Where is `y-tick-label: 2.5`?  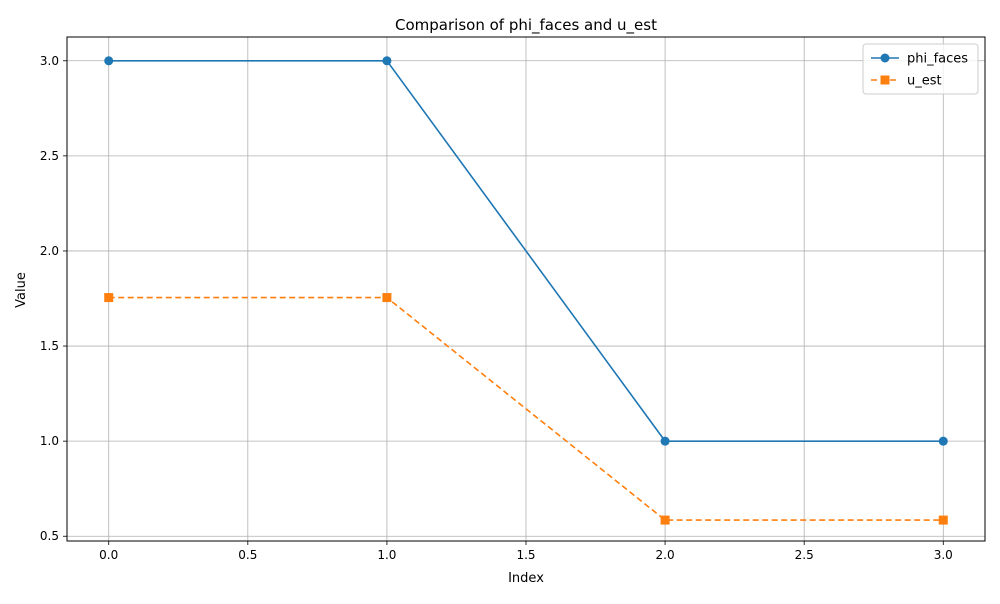
y-tick-label: 2.5 is located at coordinates (49, 156).